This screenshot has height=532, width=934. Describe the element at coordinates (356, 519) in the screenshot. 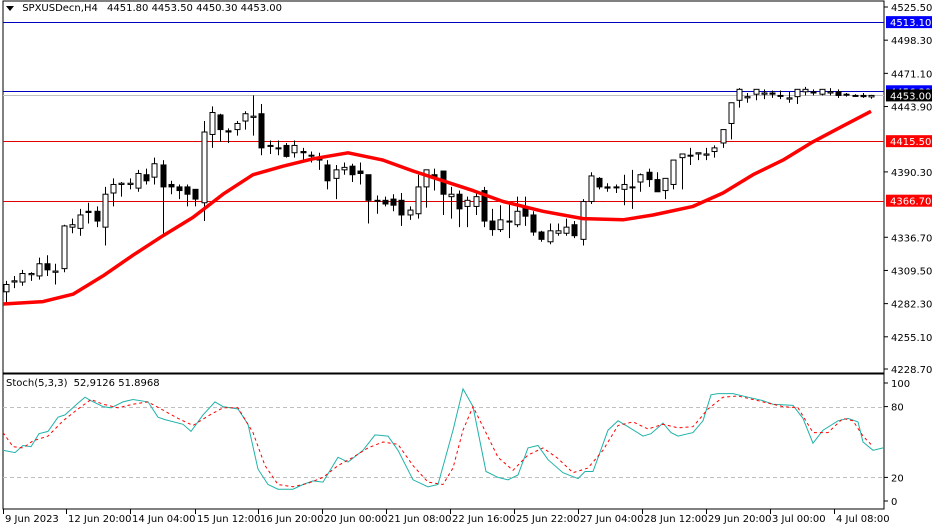

I see `time-tick-label: 20 Jun 00:00` at that location.